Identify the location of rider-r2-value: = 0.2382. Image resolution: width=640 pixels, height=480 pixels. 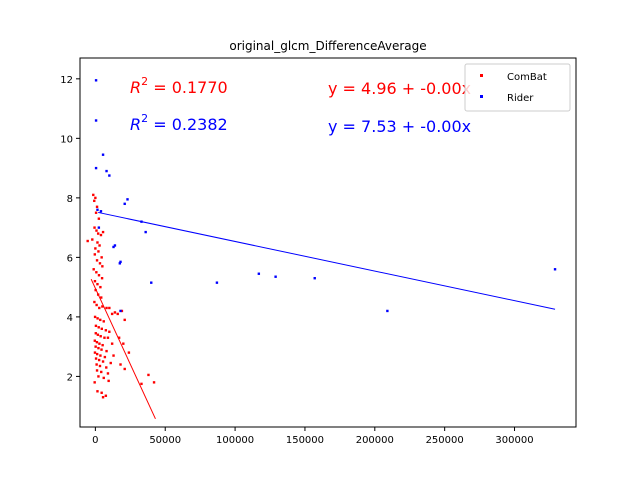
(188, 124).